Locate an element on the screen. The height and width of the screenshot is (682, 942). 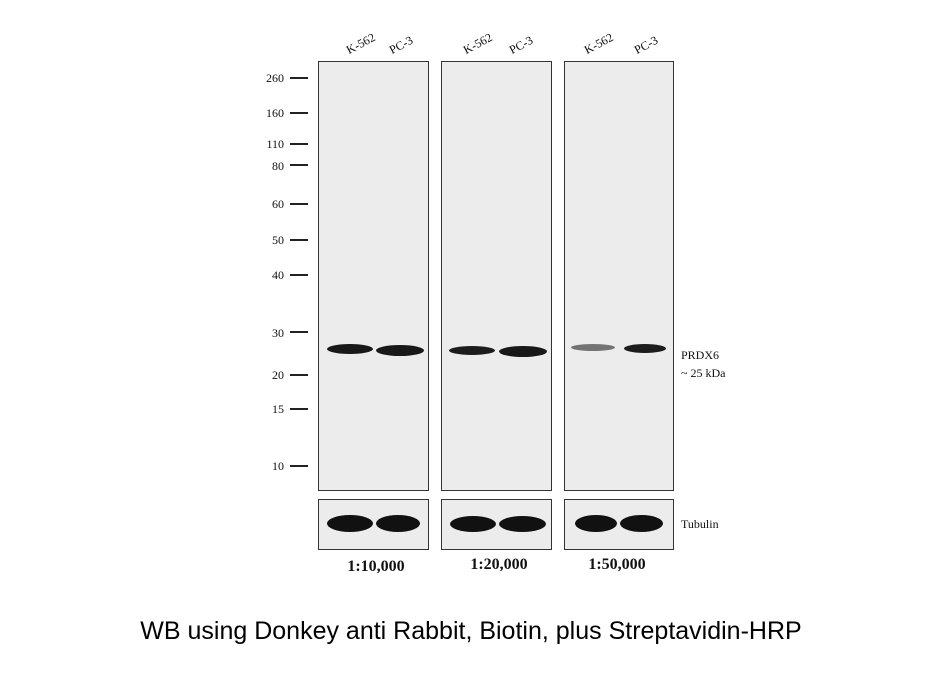
lane-label-pc3-1: PC-3 is located at coordinates (401, 44).